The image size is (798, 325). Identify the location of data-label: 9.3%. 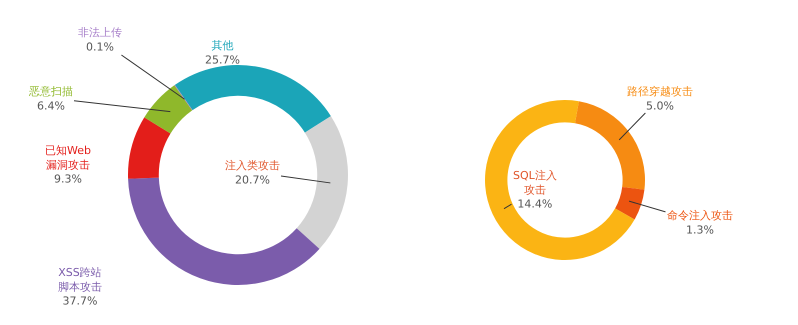
(68, 179).